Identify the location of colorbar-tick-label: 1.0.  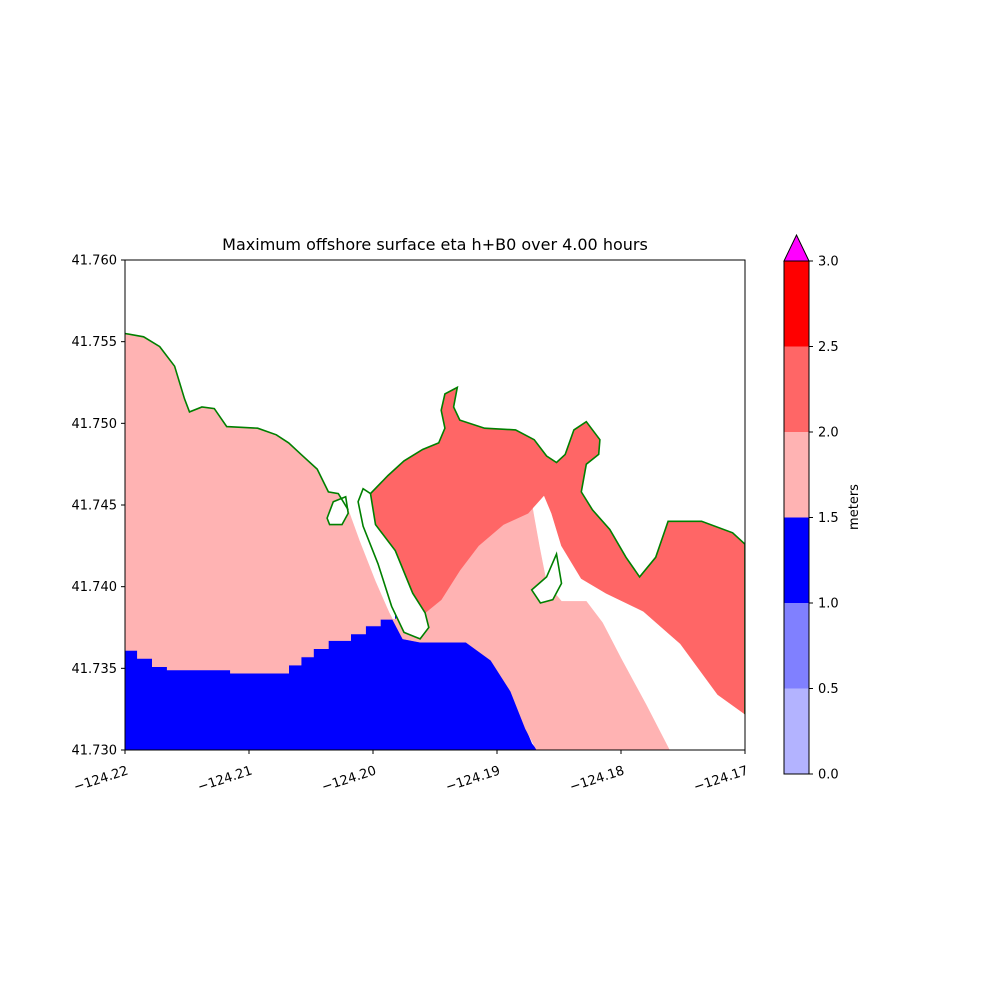
(828, 604).